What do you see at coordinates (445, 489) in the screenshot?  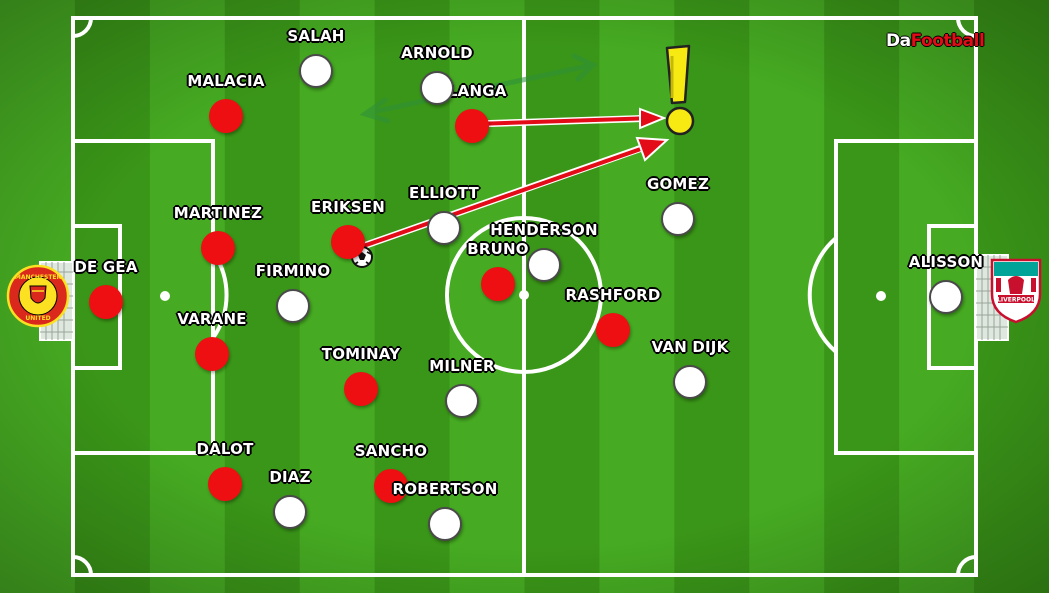 I see `player-name: ROBERTSON` at bounding box center [445, 489].